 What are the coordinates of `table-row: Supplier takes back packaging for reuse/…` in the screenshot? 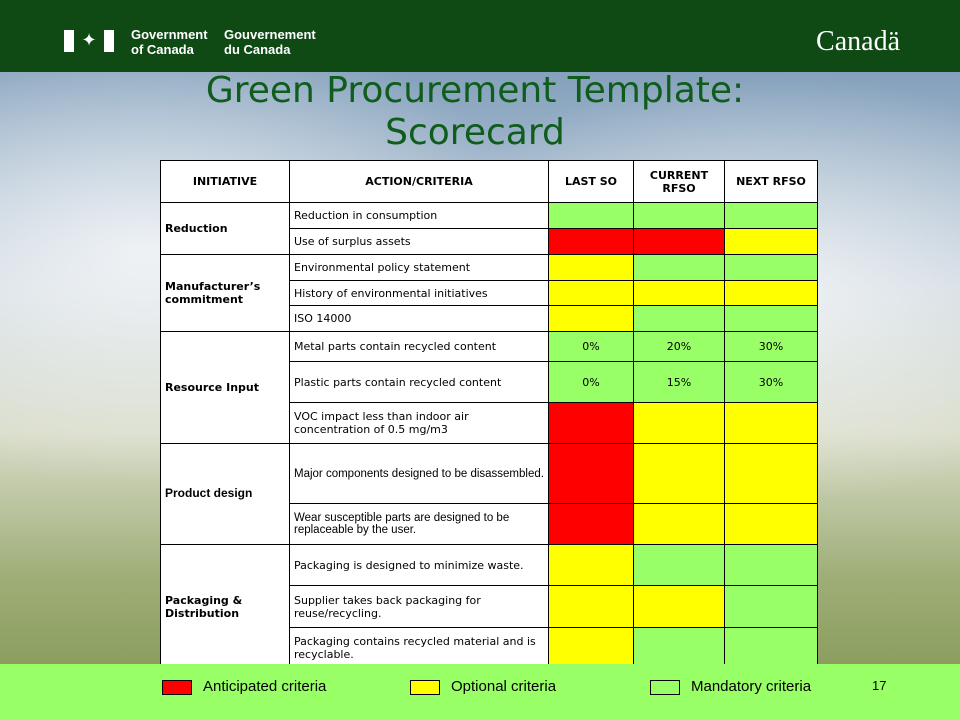 It's located at (489, 606).